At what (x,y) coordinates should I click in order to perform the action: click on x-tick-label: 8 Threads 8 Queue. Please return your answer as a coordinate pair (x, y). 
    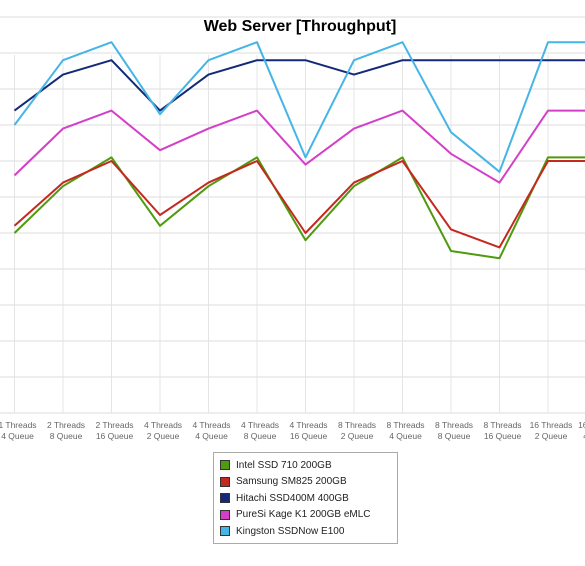
    Looking at the image, I should click on (454, 430).